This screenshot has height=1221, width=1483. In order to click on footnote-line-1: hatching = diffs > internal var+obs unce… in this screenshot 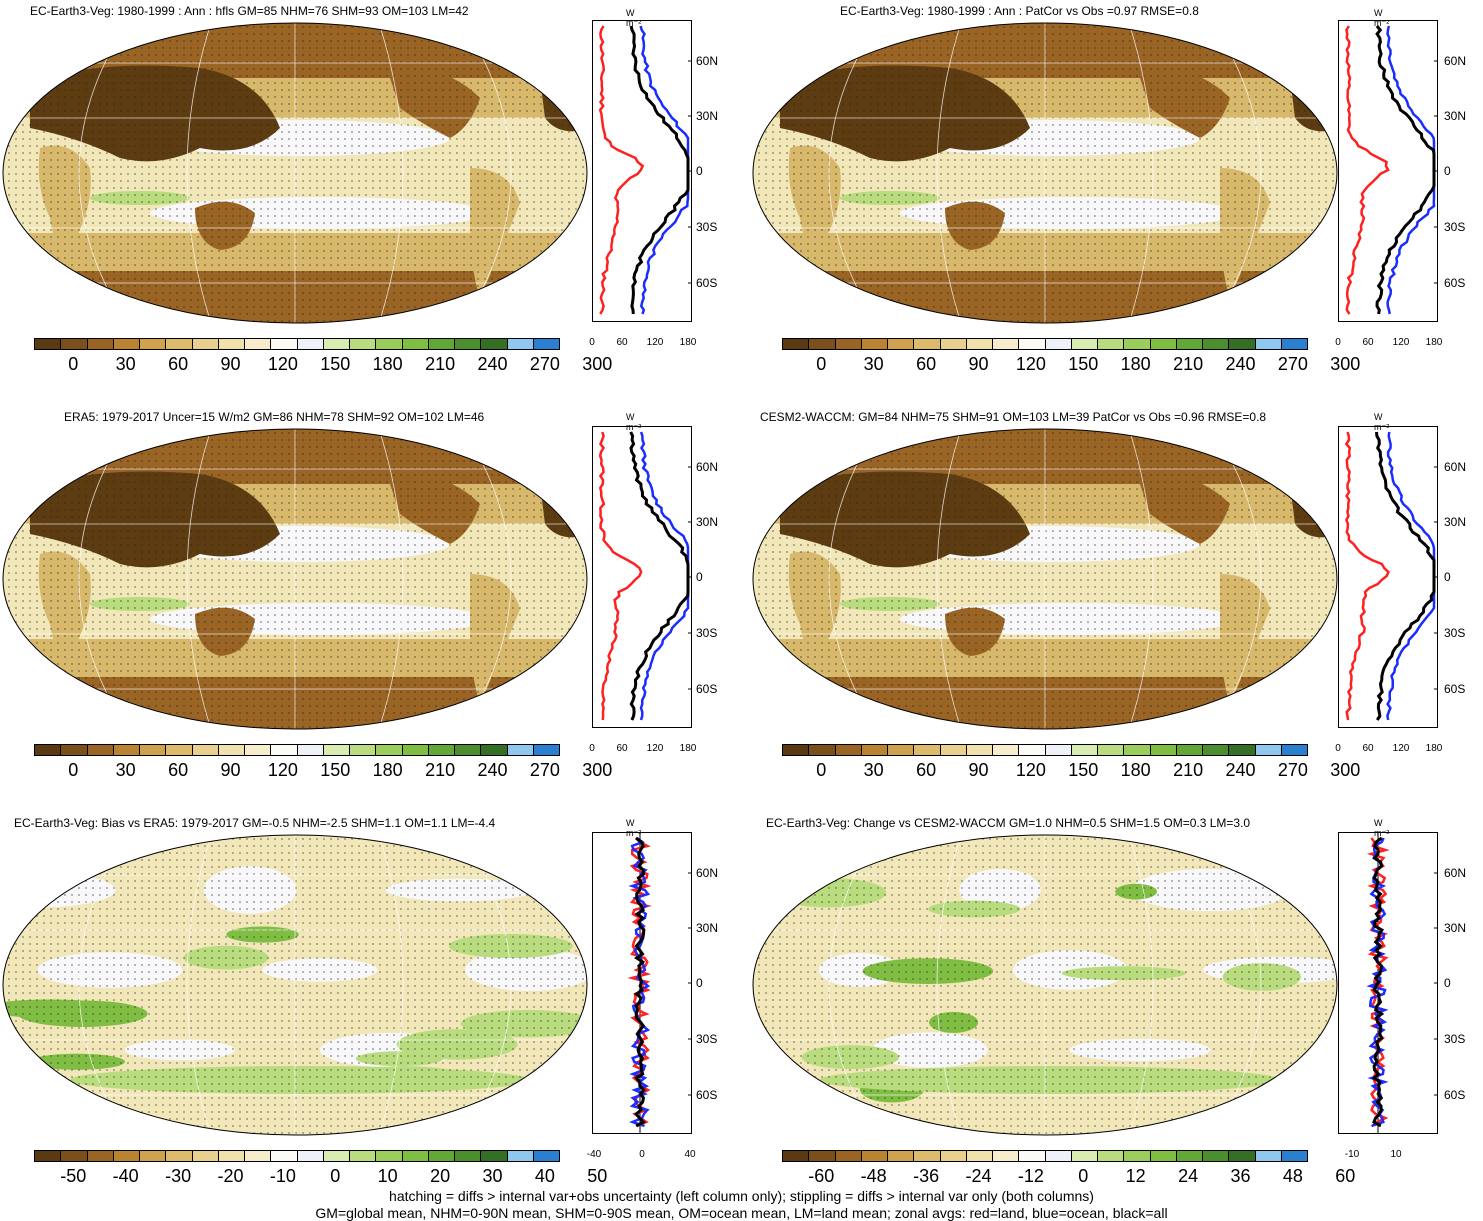, I will do `click(741, 1196)`.